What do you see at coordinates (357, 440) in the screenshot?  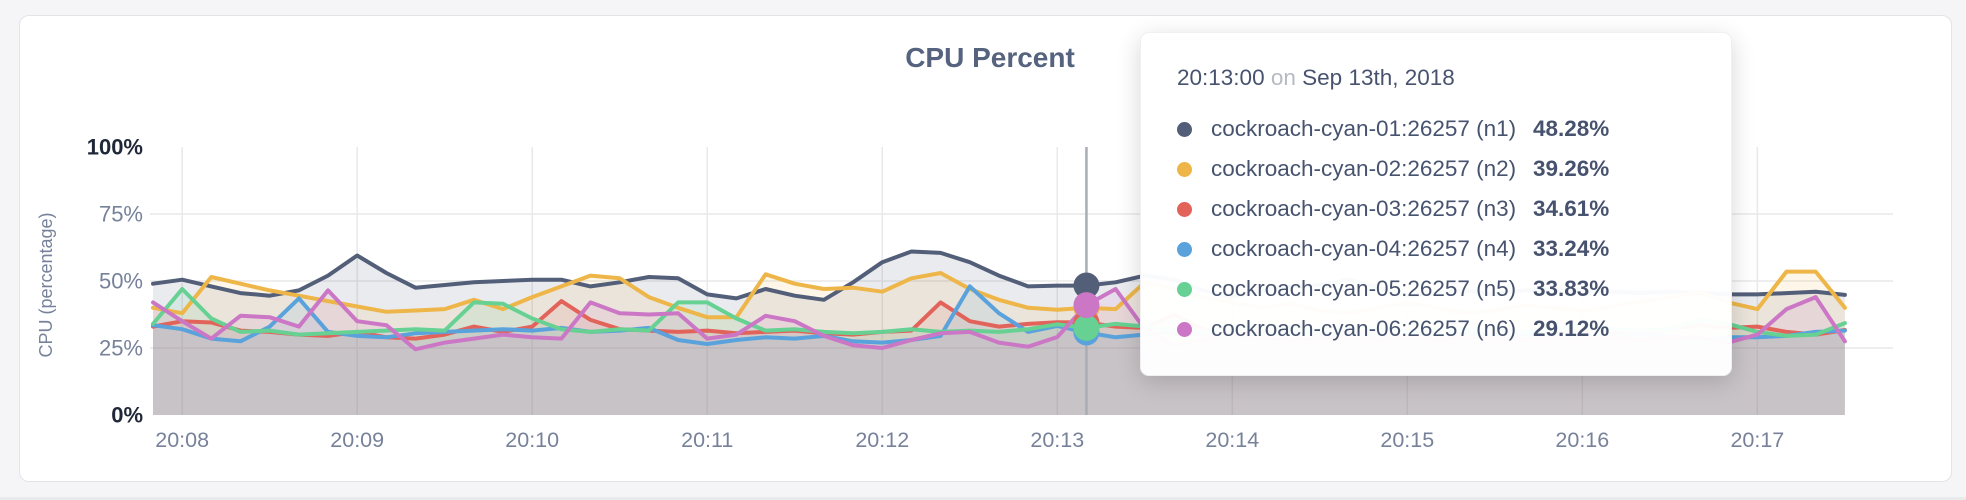 I see `x-tick-label: 20:09` at bounding box center [357, 440].